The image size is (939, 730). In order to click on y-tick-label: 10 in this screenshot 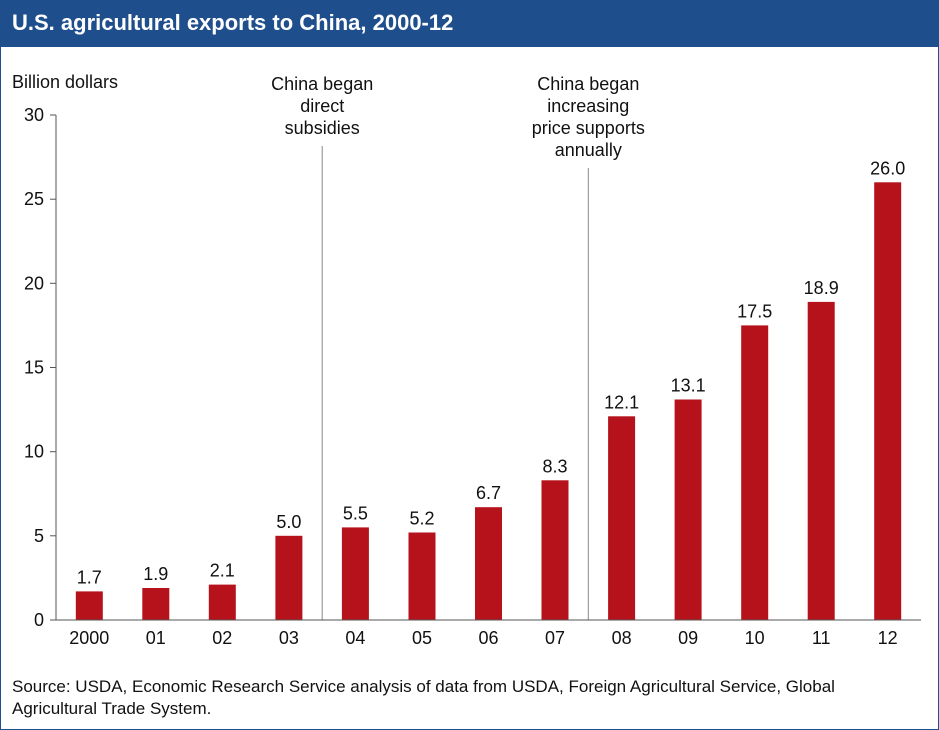, I will do `click(34, 452)`.